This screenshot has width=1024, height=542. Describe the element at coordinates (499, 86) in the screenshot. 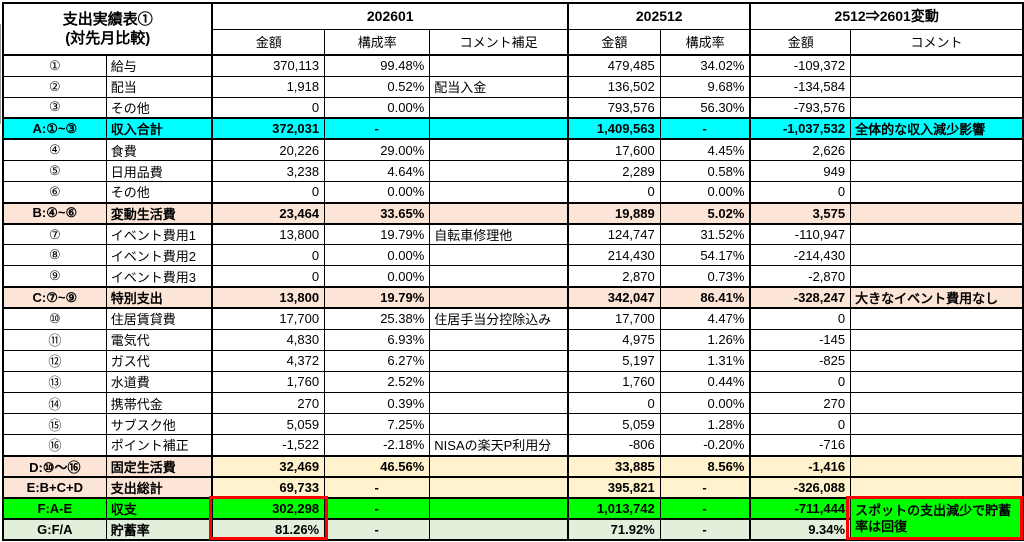

I see `cell-202601-comment: 配当入金` at that location.